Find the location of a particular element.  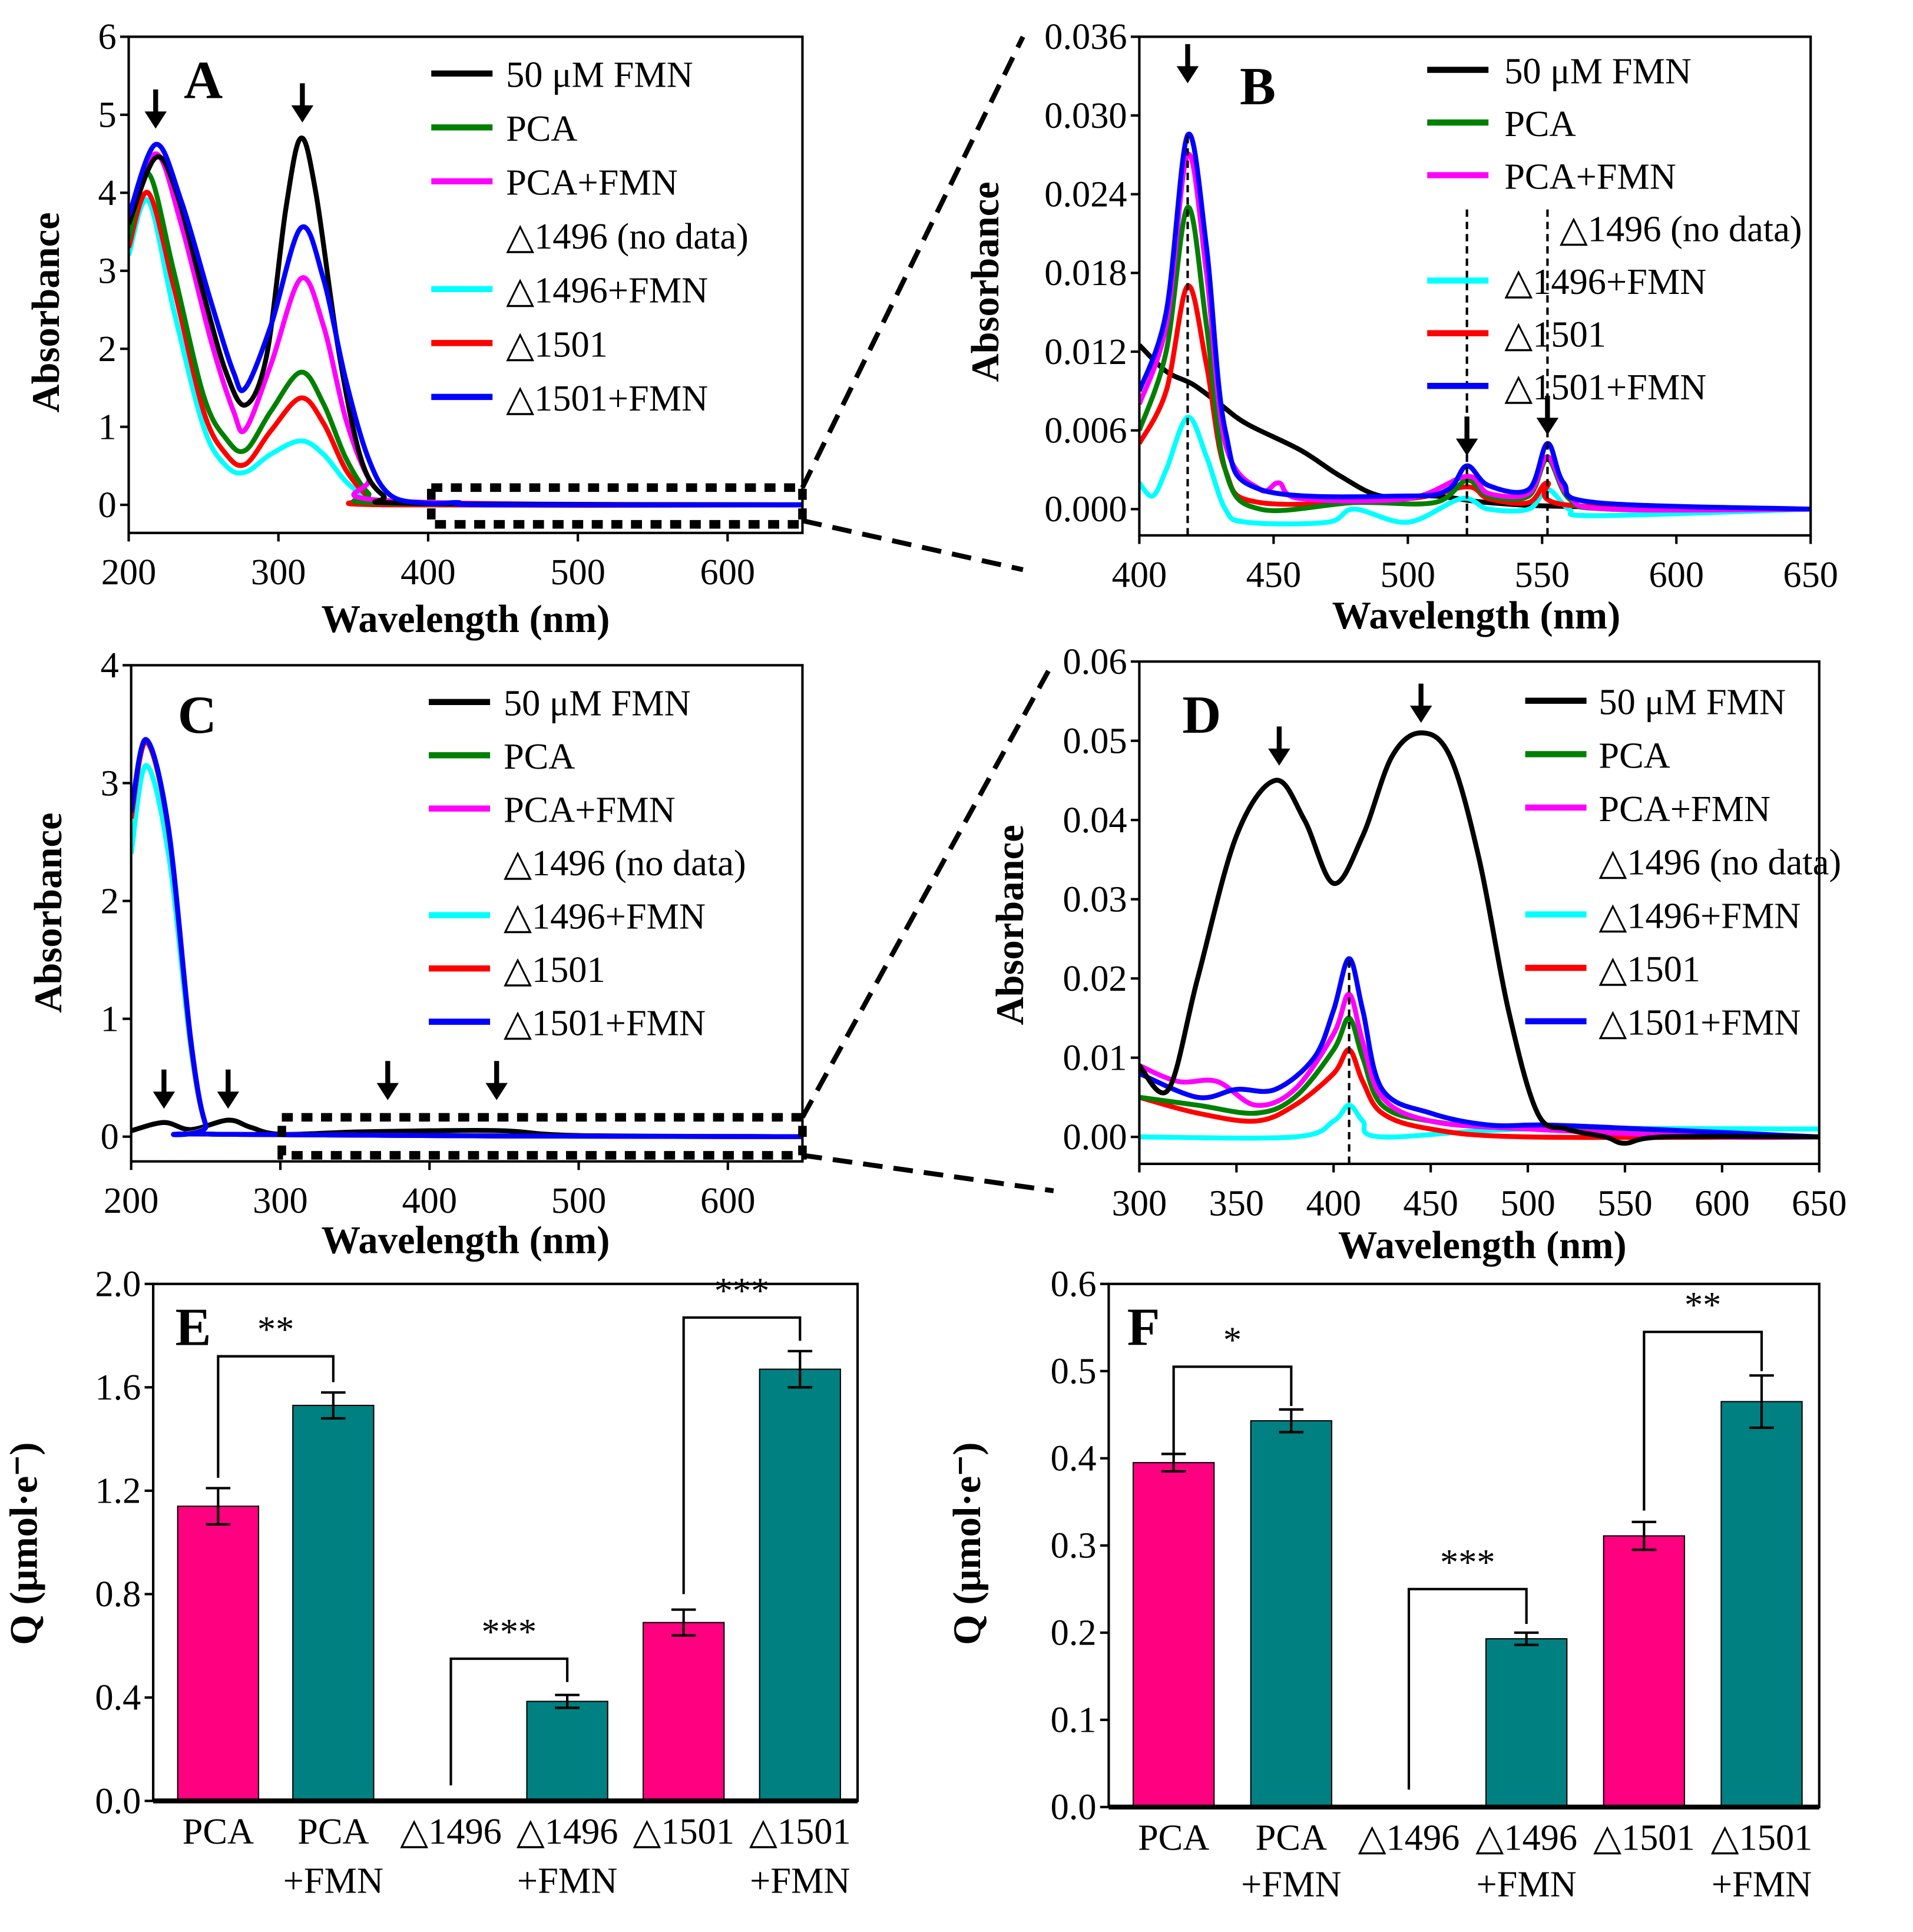

y-tick-label: 0.024 is located at coordinates (1085, 194).